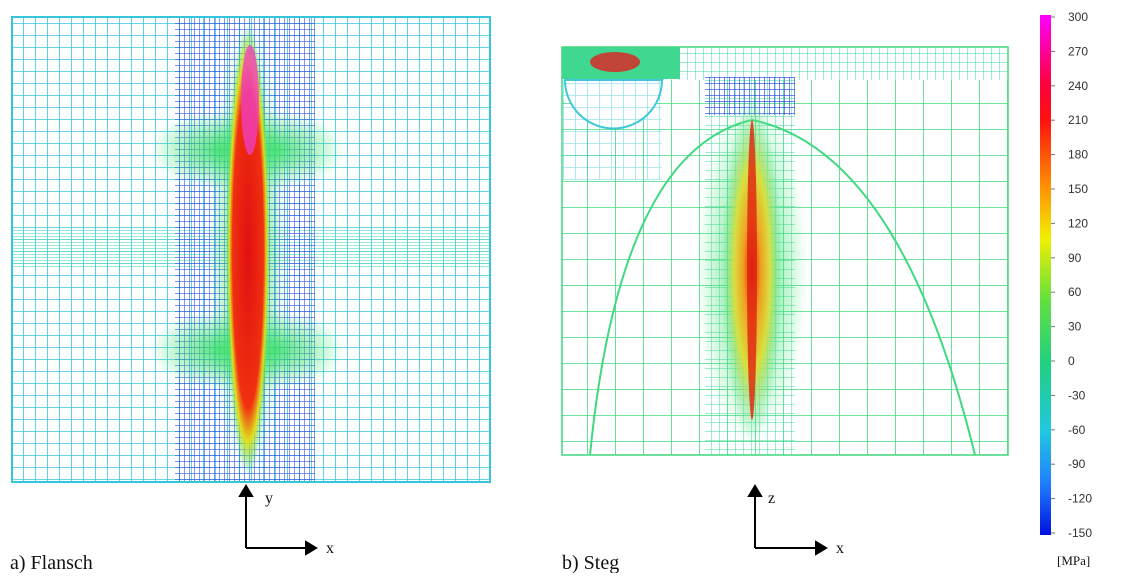 Image resolution: width=1141 pixels, height=578 pixels. I want to click on colorbar-unit: [MPa], so click(1073, 560).